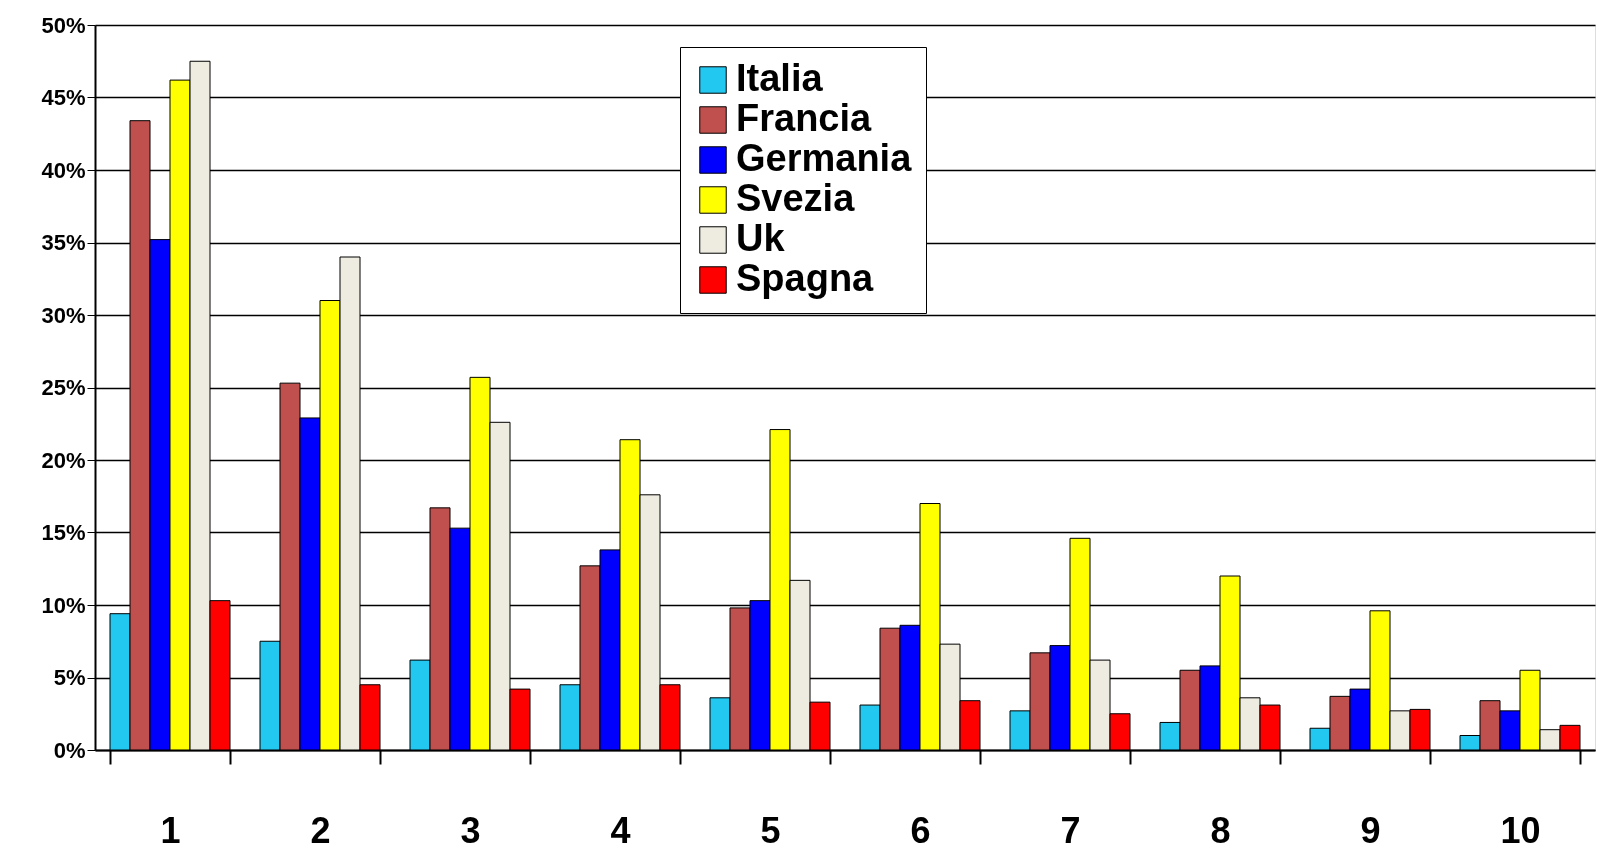  I want to click on x-tick-label: 6, so click(920, 830).